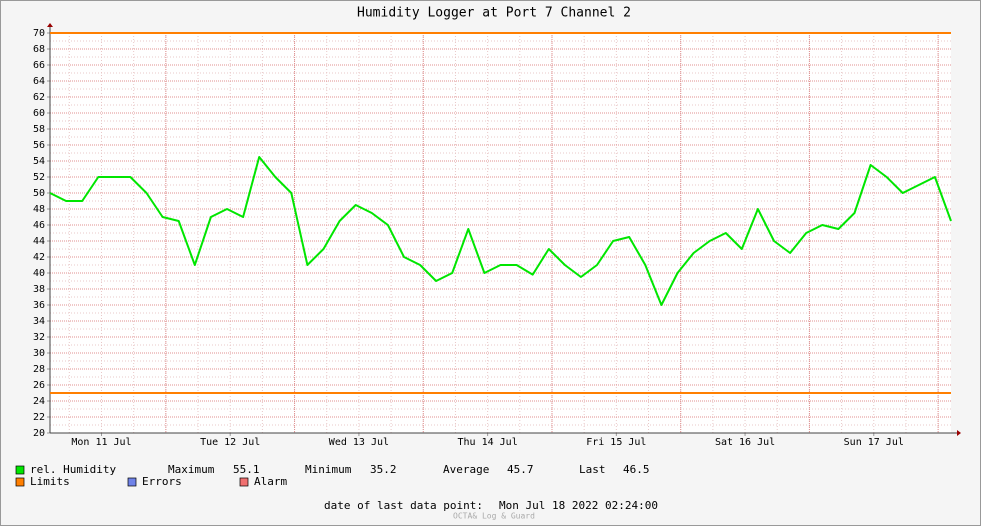 The width and height of the screenshot is (981, 526). What do you see at coordinates (101, 442) in the screenshot?
I see `x-tick-label: Mon 11 Jul` at bounding box center [101, 442].